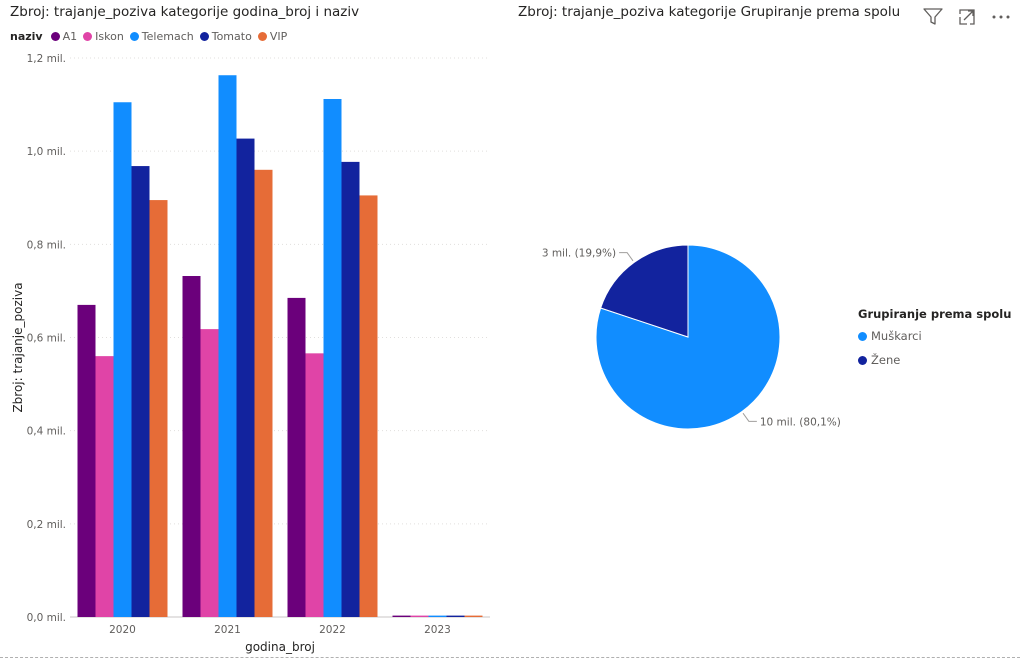 Image resolution: width=1020 pixels, height=660 pixels. Describe the element at coordinates (109, 36) in the screenshot. I see `legend-label: Iskon` at that location.